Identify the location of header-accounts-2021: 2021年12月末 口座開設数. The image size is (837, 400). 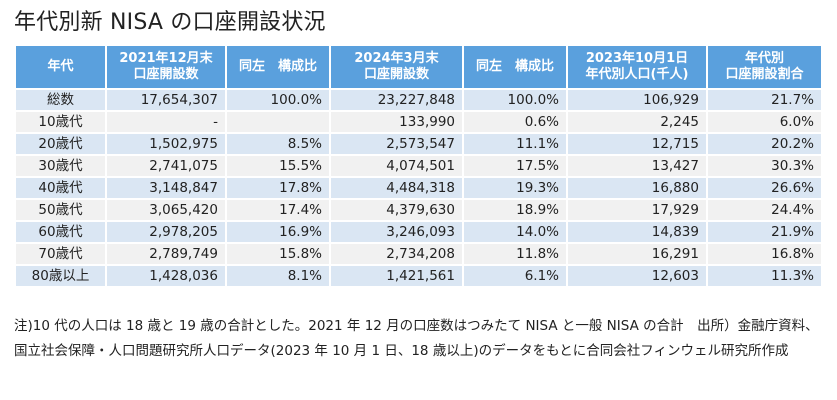
(166, 67).